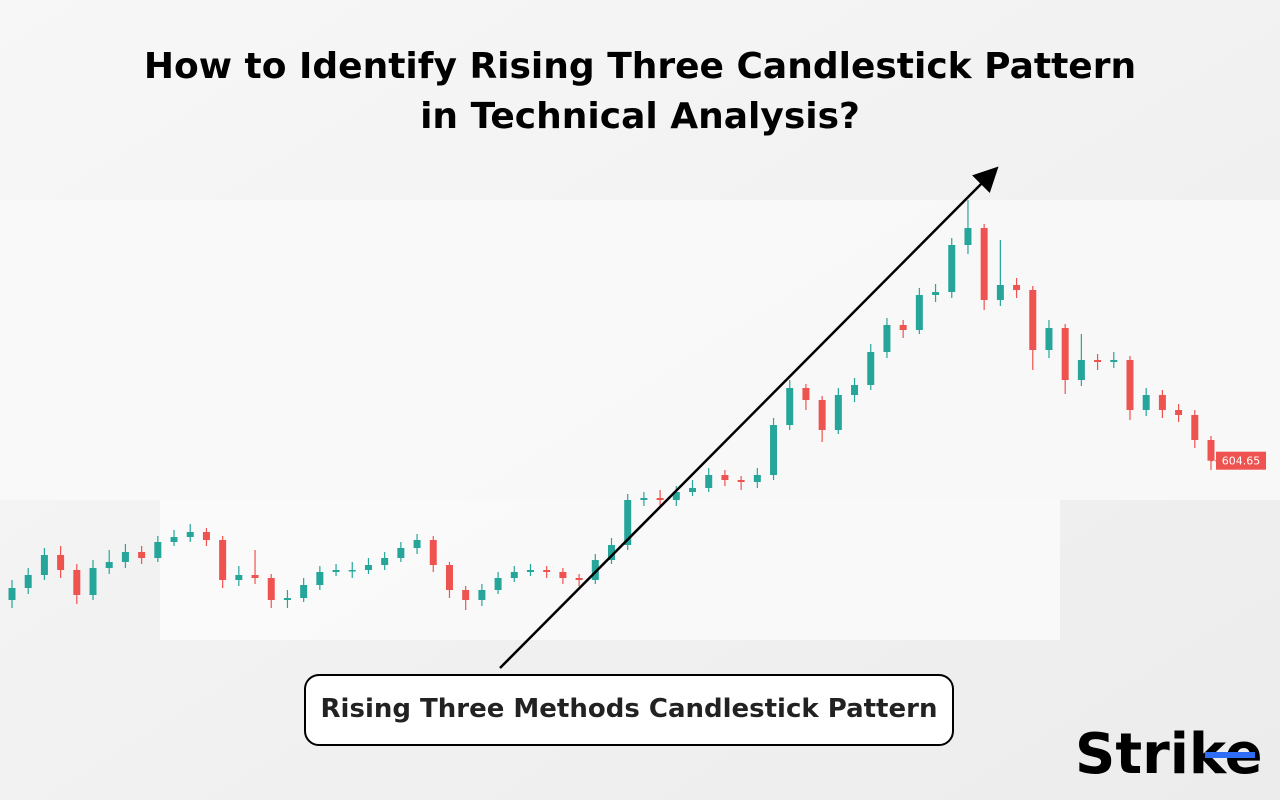  I want to click on annotation: Rising Three Methods Candlestick Pattern, so click(629, 709).